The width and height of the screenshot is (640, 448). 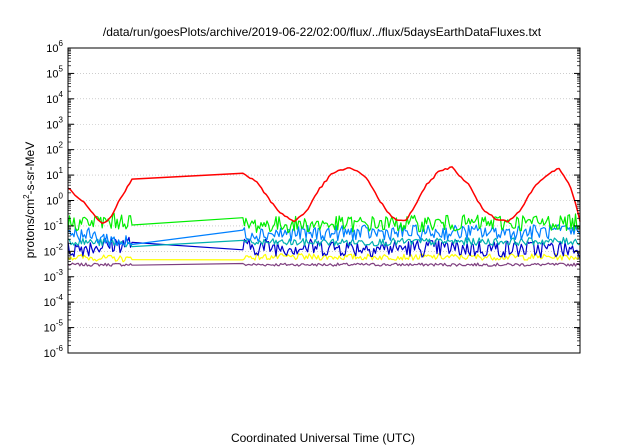 What do you see at coordinates (60, 348) in the screenshot?
I see `y-tick-label-exp: -6` at bounding box center [60, 348].